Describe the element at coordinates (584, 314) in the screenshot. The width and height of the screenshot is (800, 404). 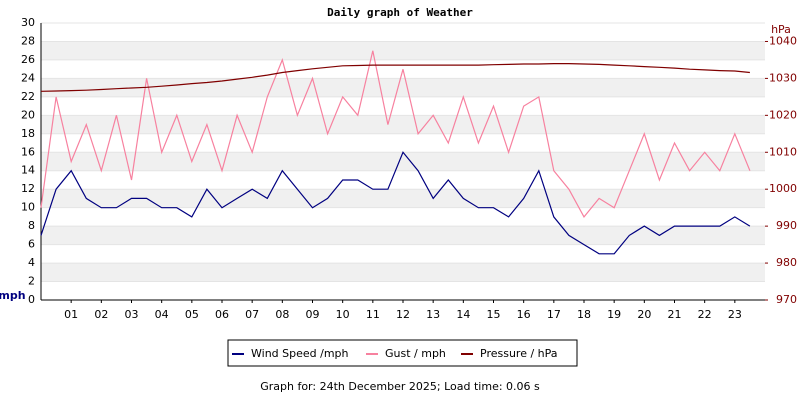
I see `x-tick-label: 18` at that location.